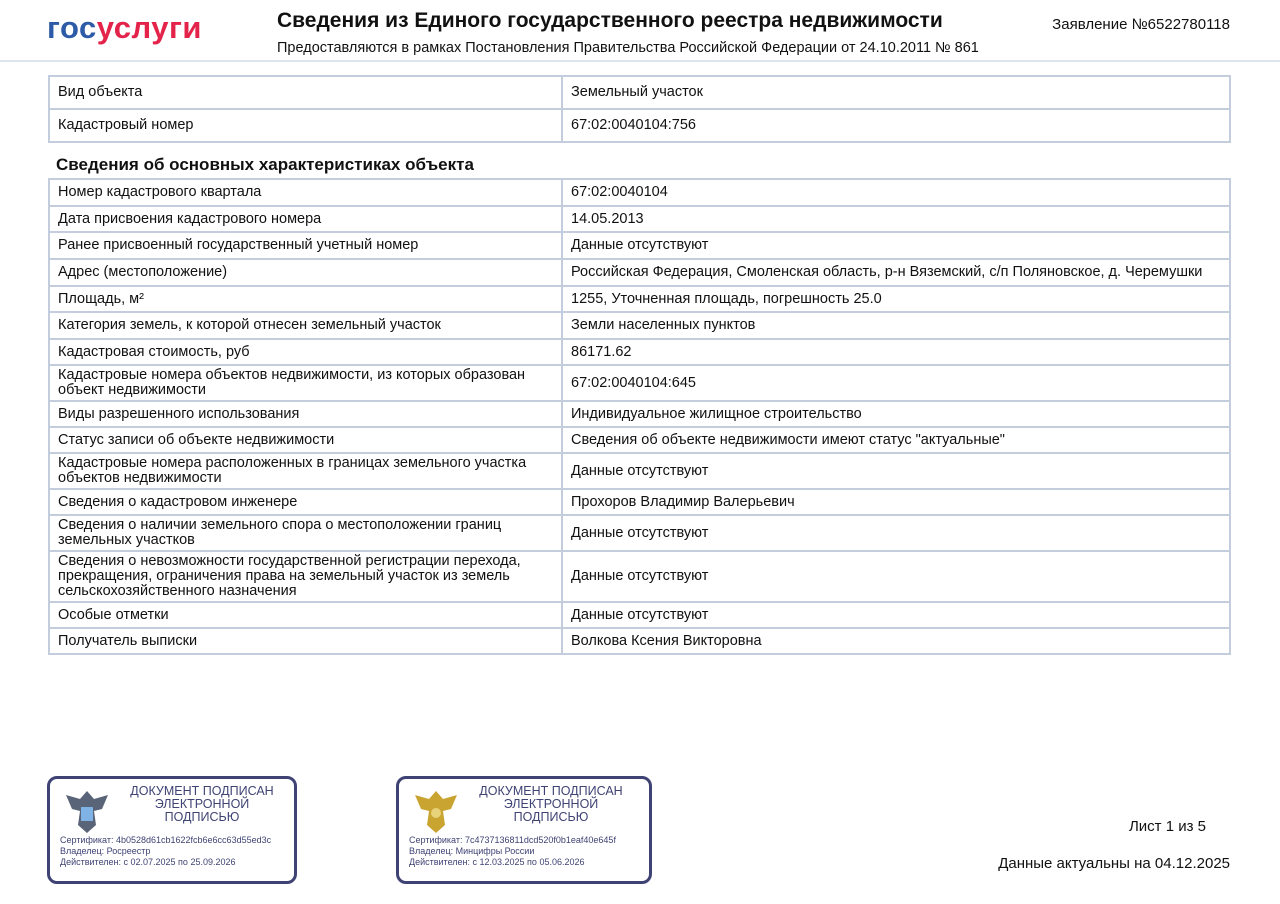  Describe the element at coordinates (896, 325) in the screenshot. I see `row-value: Земли населенных пунктов` at that location.